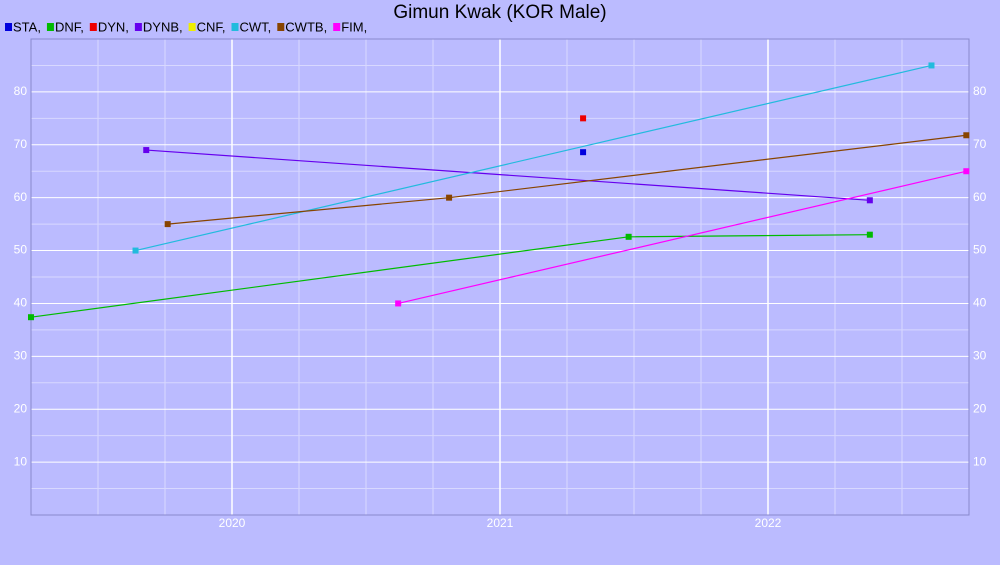  I want to click on y-tick-label: 20, so click(21, 408).